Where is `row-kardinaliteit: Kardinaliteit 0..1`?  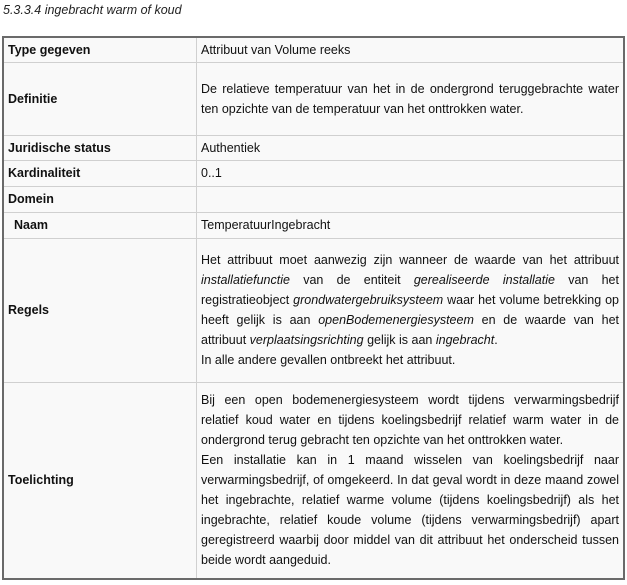
row-kardinaliteit: Kardinaliteit 0..1 is located at coordinates (313, 173).